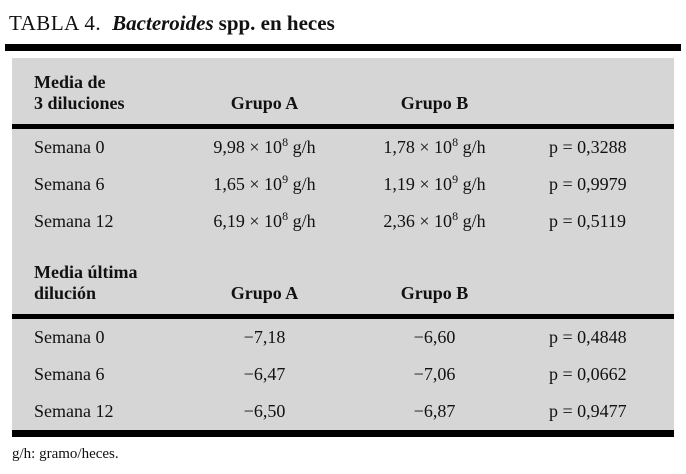  I want to click on value-base: 9,98 × 10, so click(248, 147).